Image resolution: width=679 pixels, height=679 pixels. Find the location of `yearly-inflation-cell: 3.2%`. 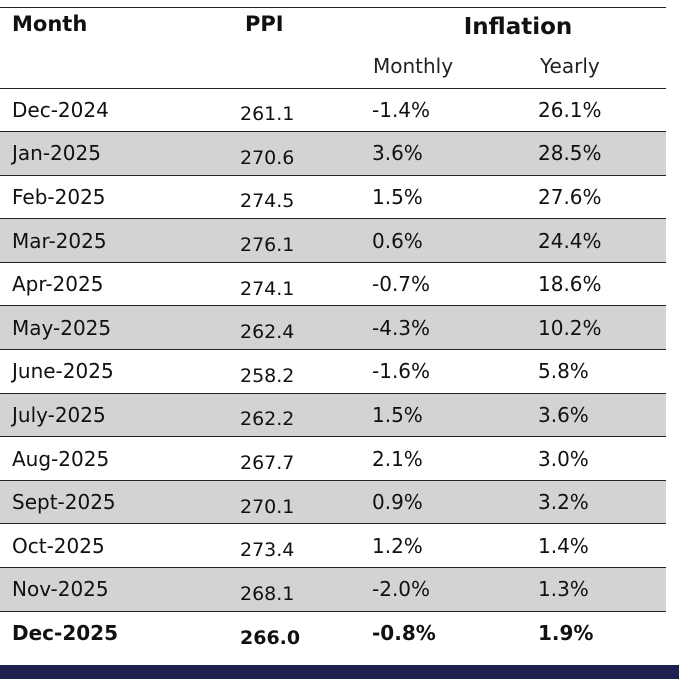

yearly-inflation-cell: 3.2% is located at coordinates (563, 502).